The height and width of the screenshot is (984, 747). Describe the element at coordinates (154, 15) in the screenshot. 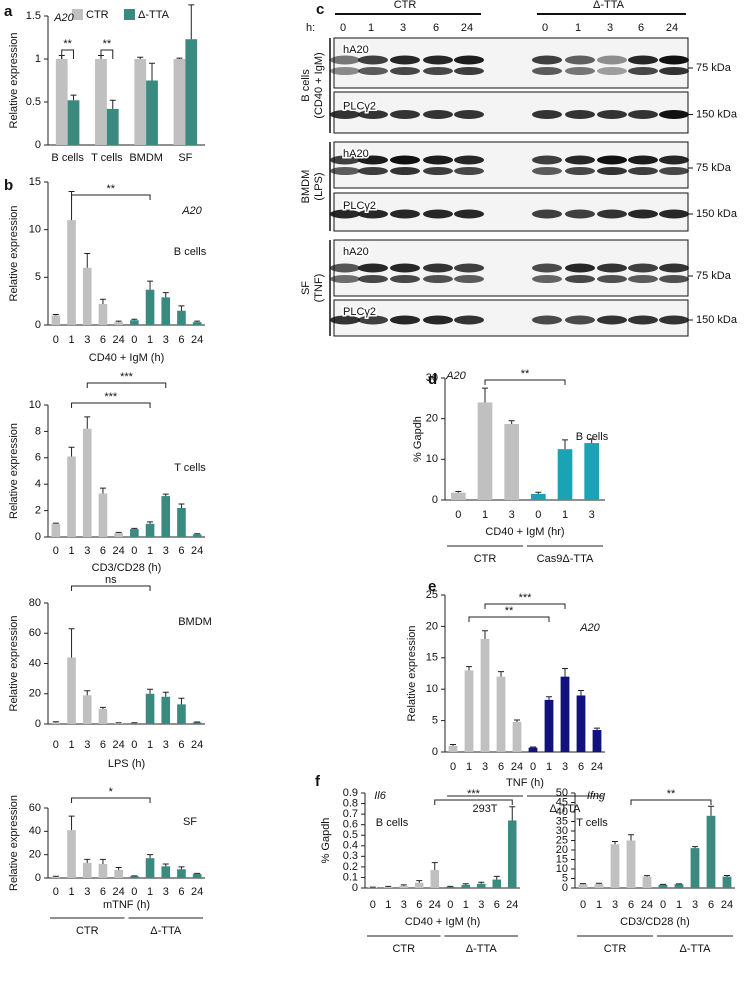

I see `legend-label: Δ-TTA` at that location.